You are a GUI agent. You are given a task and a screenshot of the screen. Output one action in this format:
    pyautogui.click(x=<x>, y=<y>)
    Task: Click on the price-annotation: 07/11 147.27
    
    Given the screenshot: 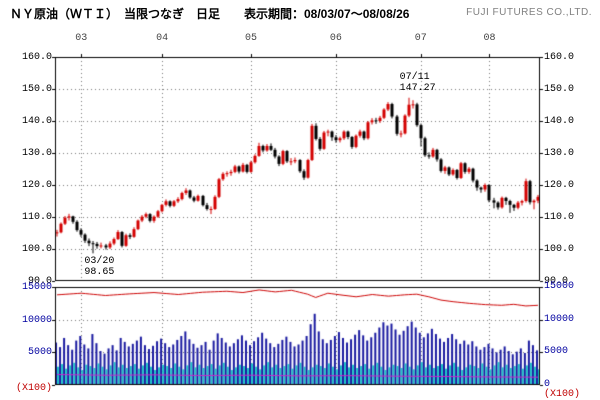 What is the action you would take?
    pyautogui.click(x=417, y=82)
    